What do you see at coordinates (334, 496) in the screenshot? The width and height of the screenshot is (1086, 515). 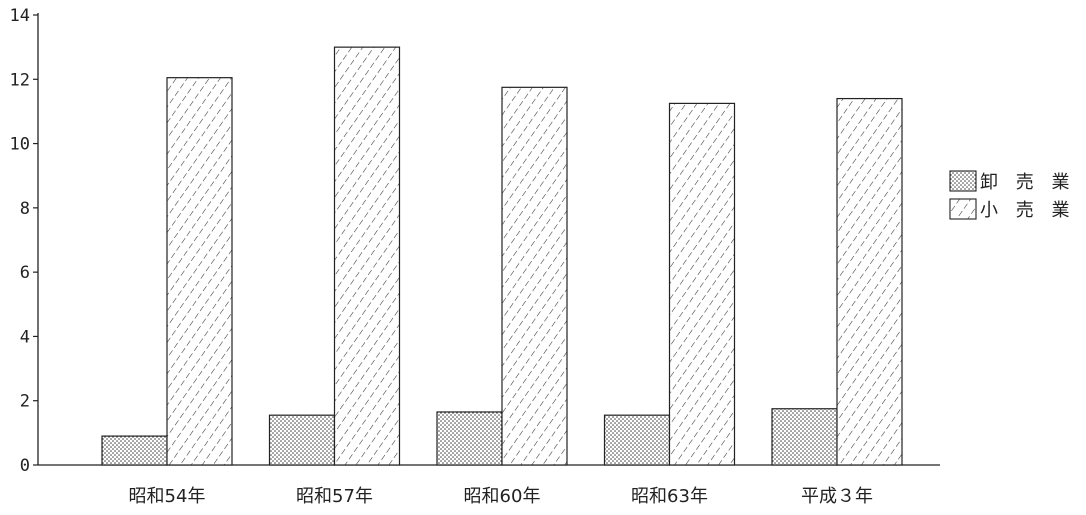 I see `x-category-label: 昭和57年` at bounding box center [334, 496].